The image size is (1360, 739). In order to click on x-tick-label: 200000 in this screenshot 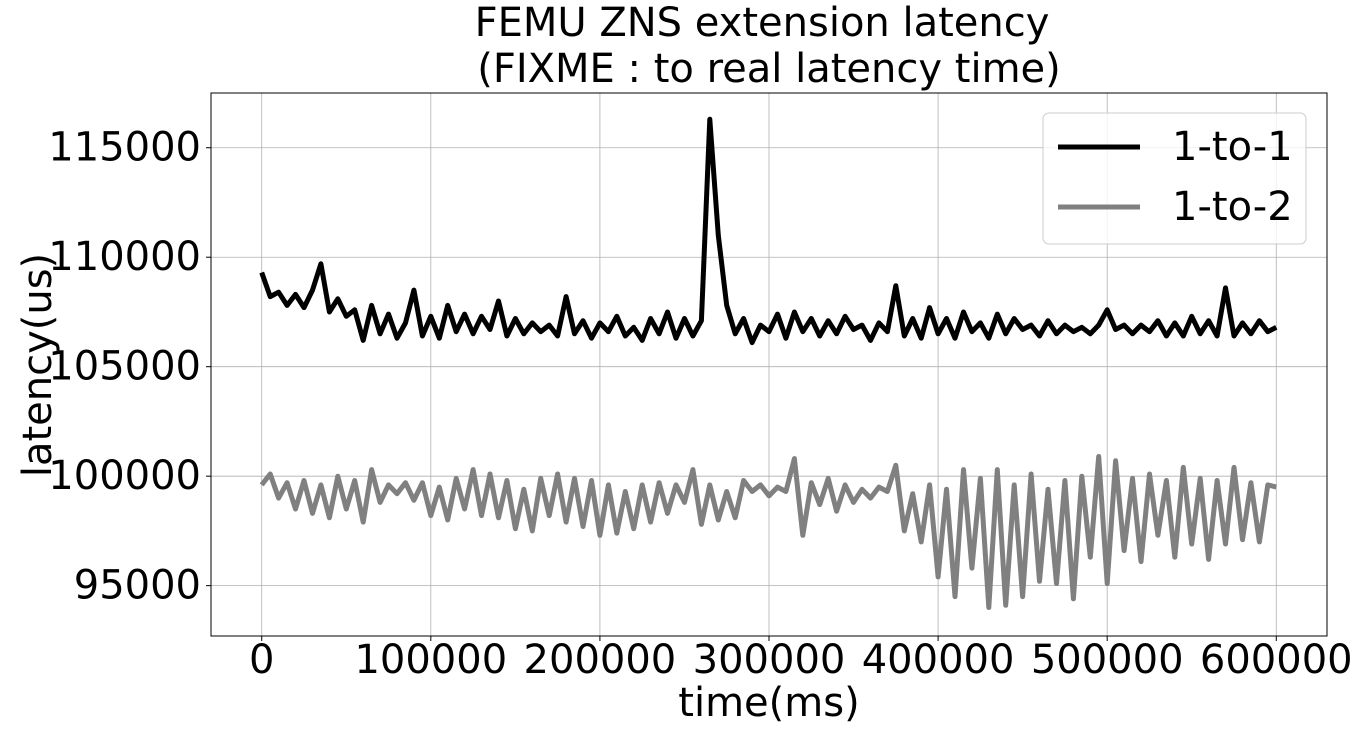, I will do `click(600, 660)`.